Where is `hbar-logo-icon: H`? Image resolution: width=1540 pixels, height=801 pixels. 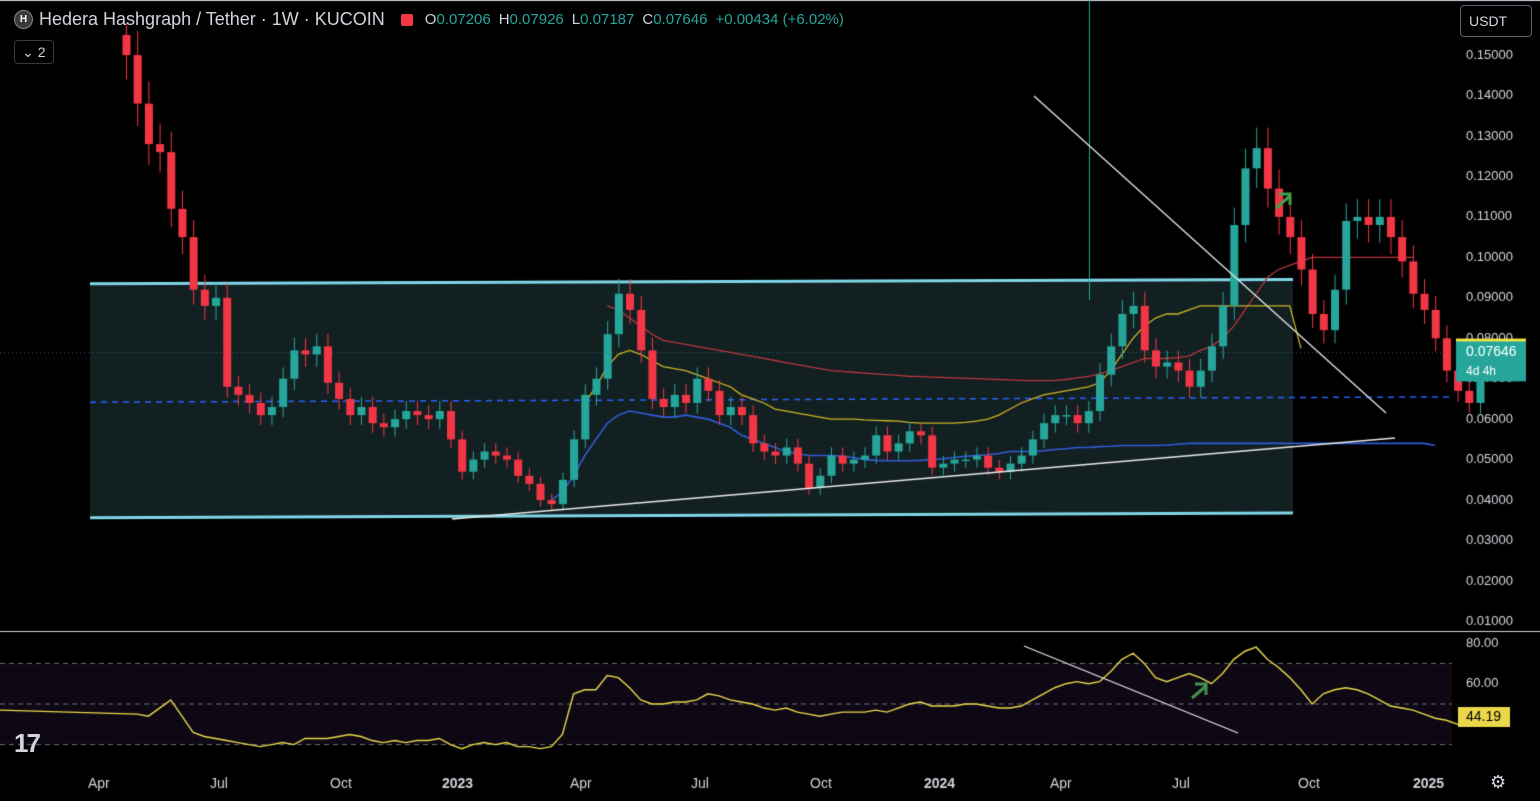
hbar-logo-icon: H is located at coordinates (23, 19).